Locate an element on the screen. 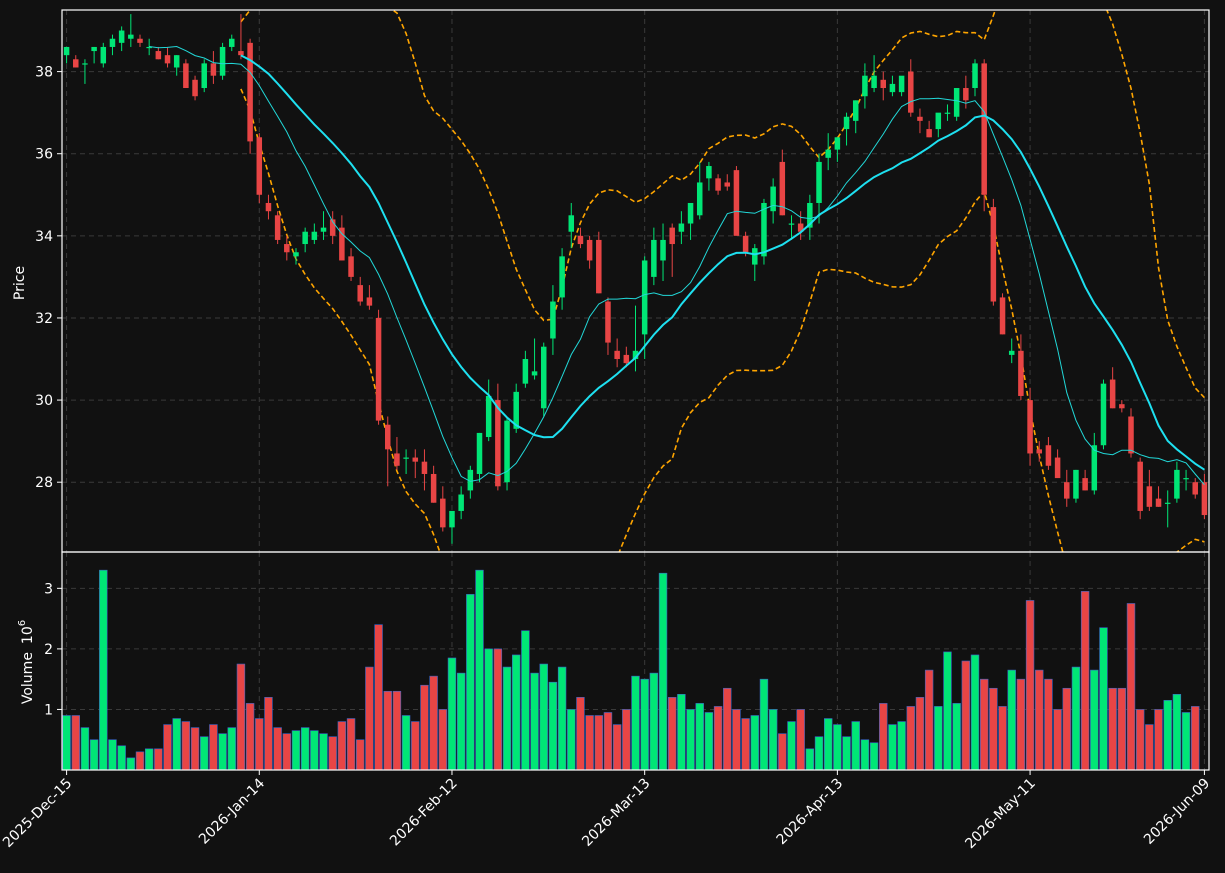 The height and width of the screenshot is (873, 1225). price-tick-label: 36 is located at coordinates (44, 155).